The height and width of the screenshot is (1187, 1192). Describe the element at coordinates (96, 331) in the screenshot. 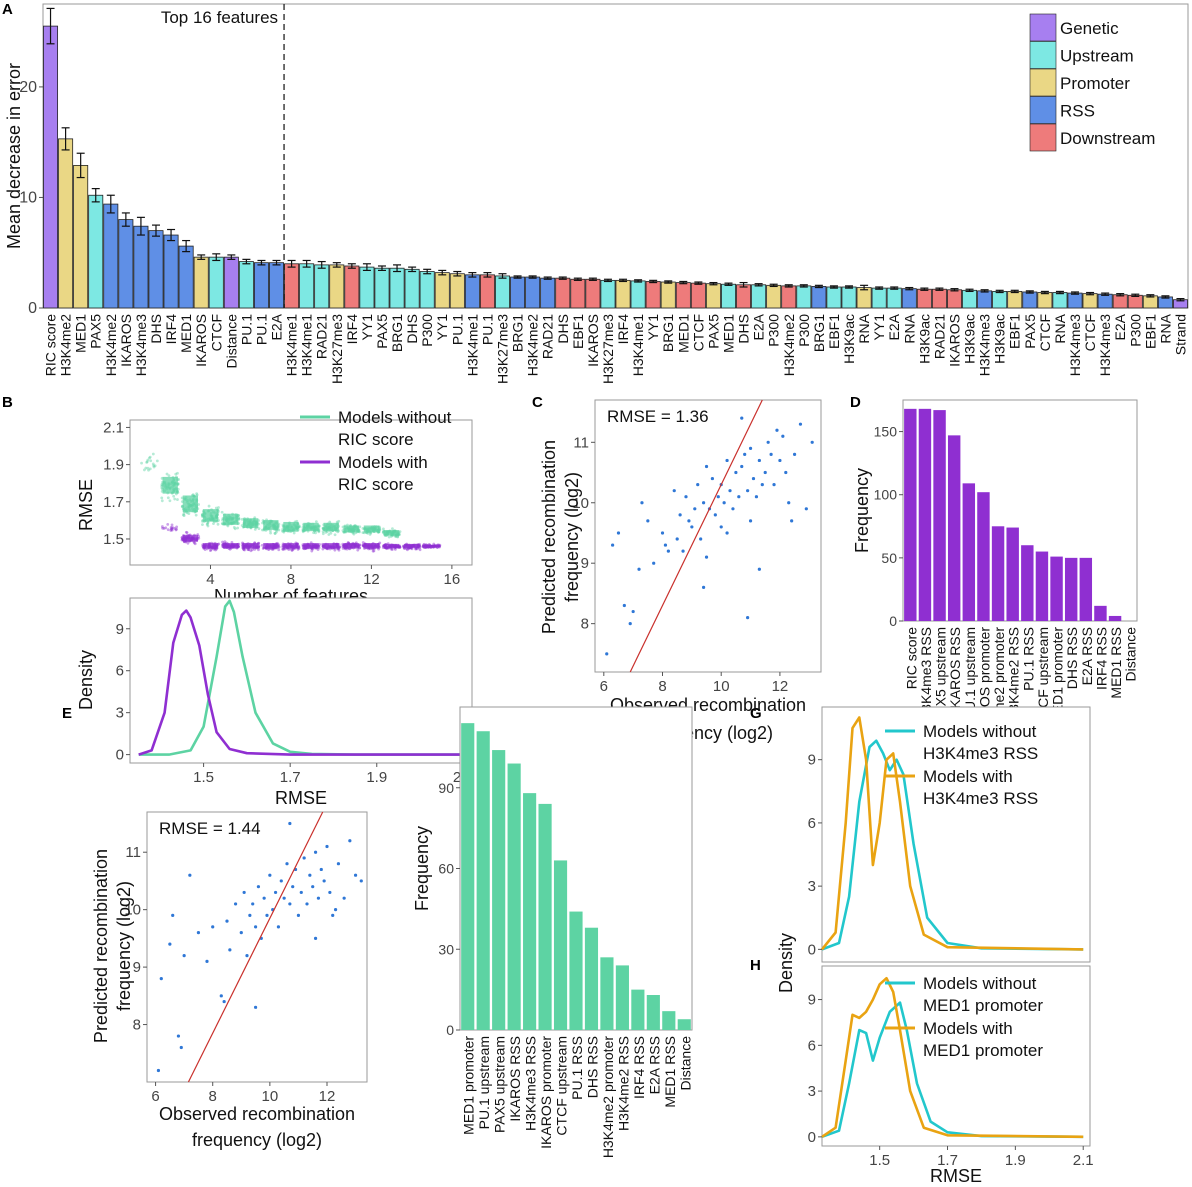

I see `x-tick-label: PAX5` at that location.